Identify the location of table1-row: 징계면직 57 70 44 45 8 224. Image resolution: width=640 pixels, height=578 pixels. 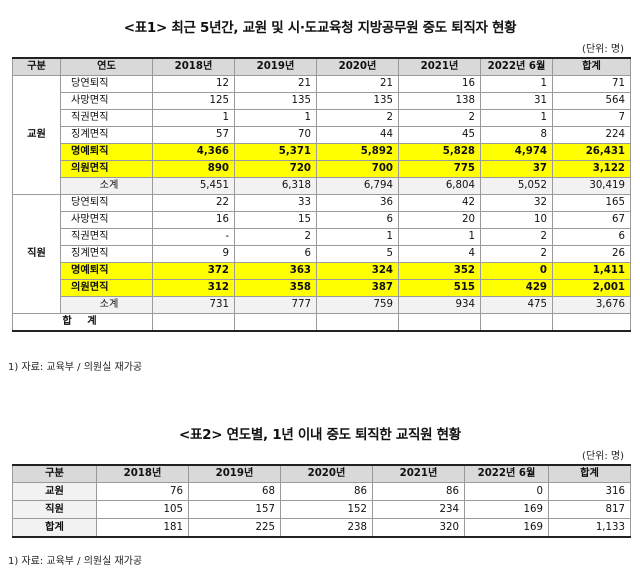
(322, 135).